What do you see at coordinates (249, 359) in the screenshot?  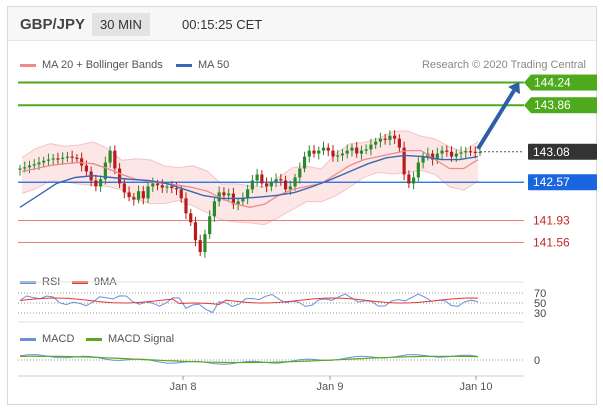 I see `macd-signal-line` at bounding box center [249, 359].